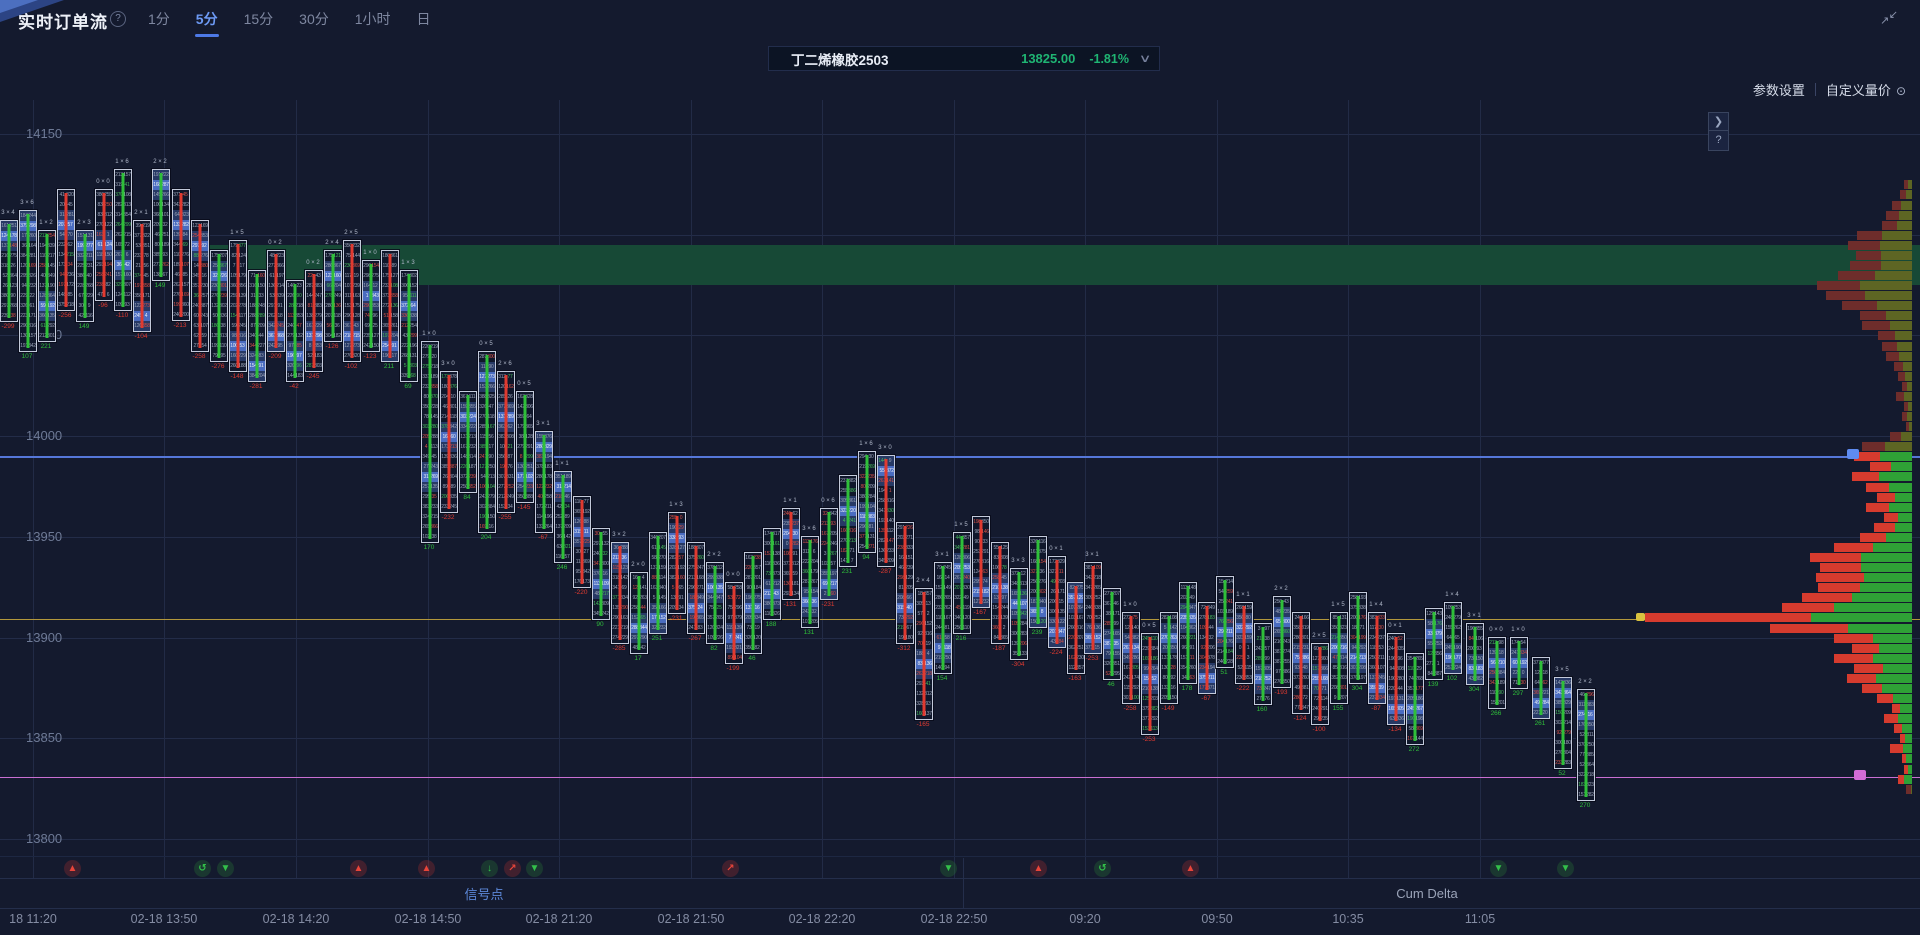  Describe the element at coordinates (1889, 18) in the screenshot. I see `collapse-icon: ↙ ↗` at that location.